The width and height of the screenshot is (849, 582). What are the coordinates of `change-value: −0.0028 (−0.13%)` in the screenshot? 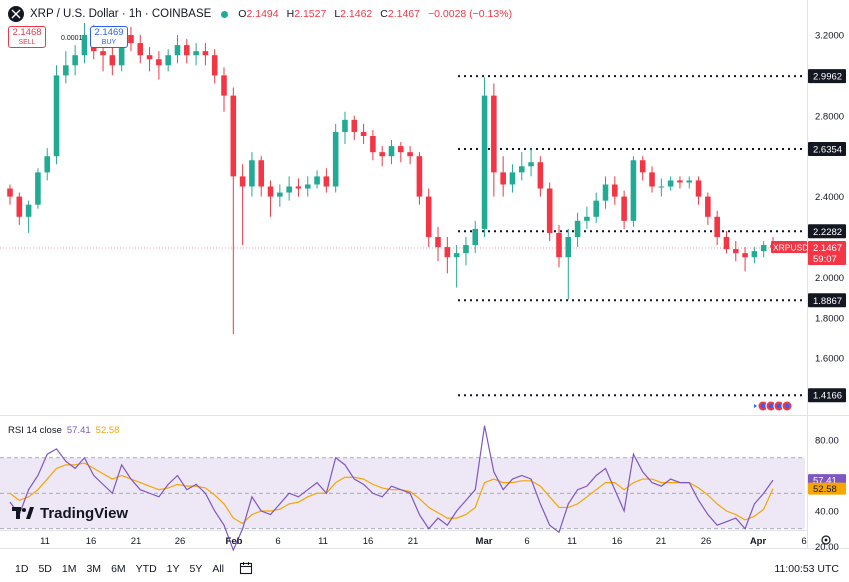 It's located at (470, 14).